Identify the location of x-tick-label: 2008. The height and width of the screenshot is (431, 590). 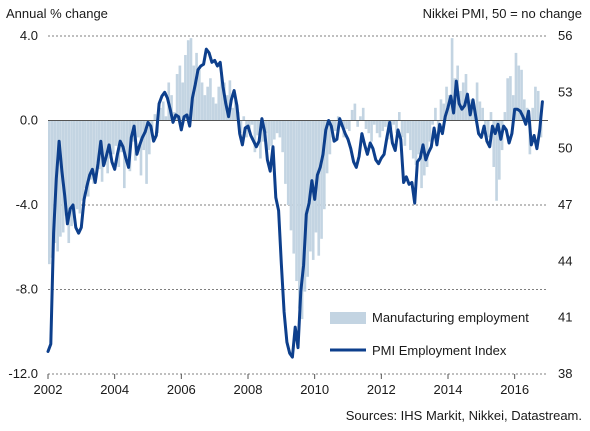
(248, 389).